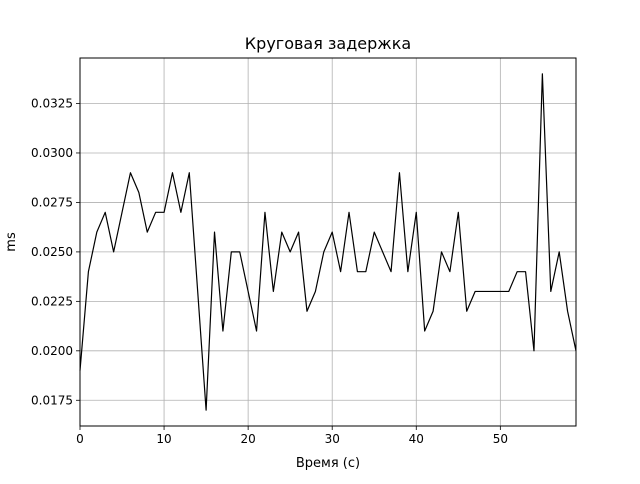 The image size is (640, 484). I want to click on y-tick-label: 0.0325, so click(52, 104).